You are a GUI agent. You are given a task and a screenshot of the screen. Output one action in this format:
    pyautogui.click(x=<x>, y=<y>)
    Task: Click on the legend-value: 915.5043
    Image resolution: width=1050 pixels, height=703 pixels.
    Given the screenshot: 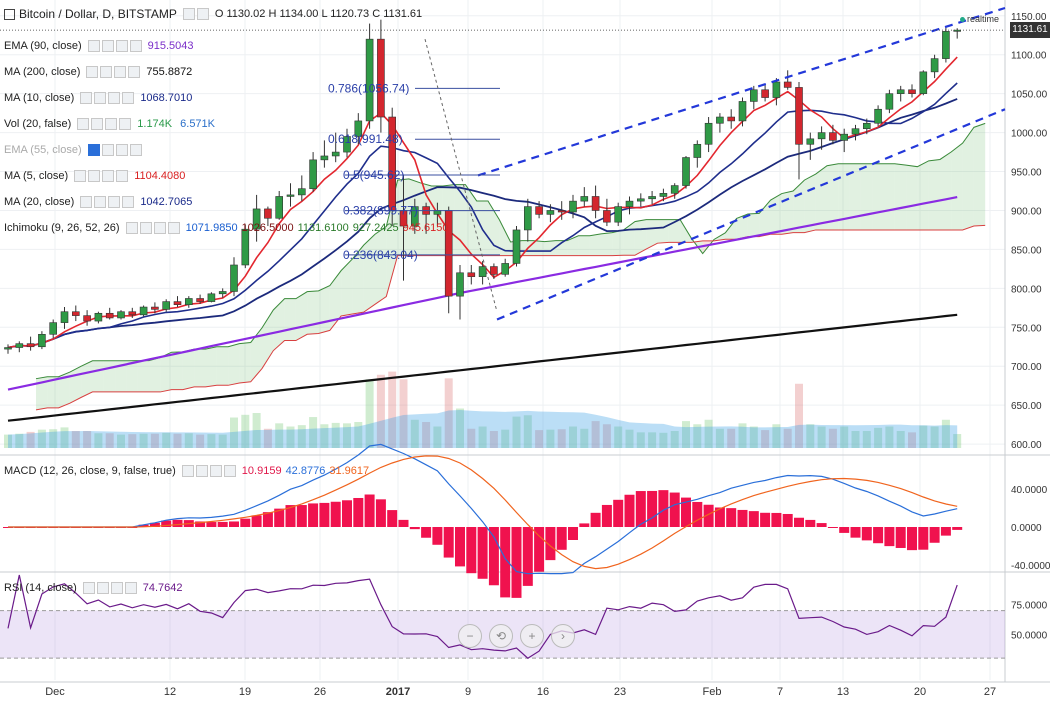 What is the action you would take?
    pyautogui.click(x=170, y=46)
    